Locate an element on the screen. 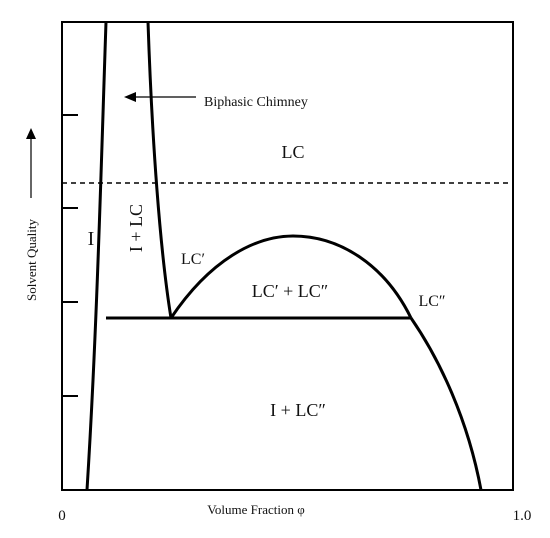 The height and width of the screenshot is (538, 550). region-i-lc-label: I + LC is located at coordinates (136, 228).